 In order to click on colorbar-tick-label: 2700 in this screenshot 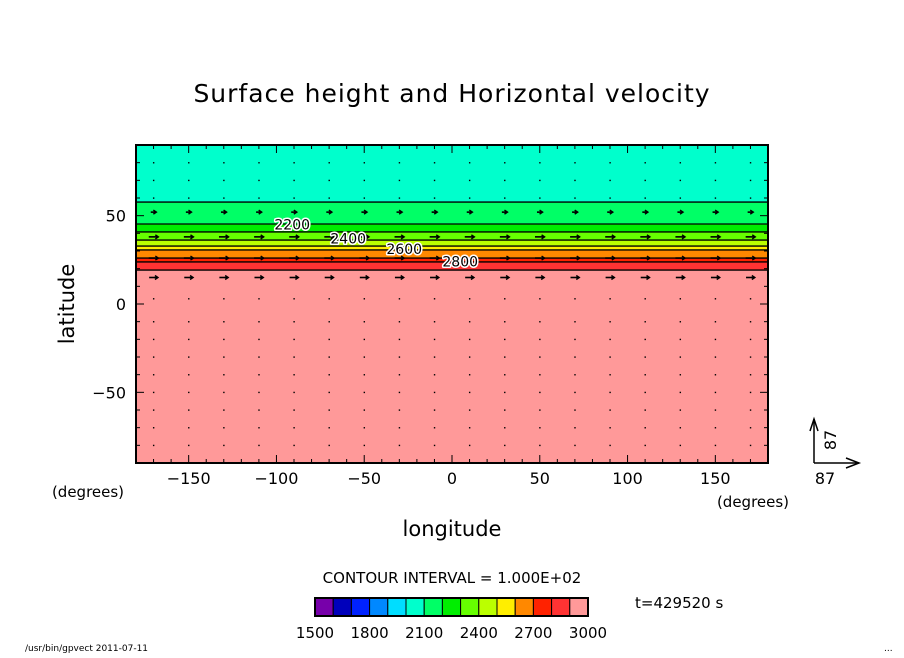, I will do `click(533, 633)`.